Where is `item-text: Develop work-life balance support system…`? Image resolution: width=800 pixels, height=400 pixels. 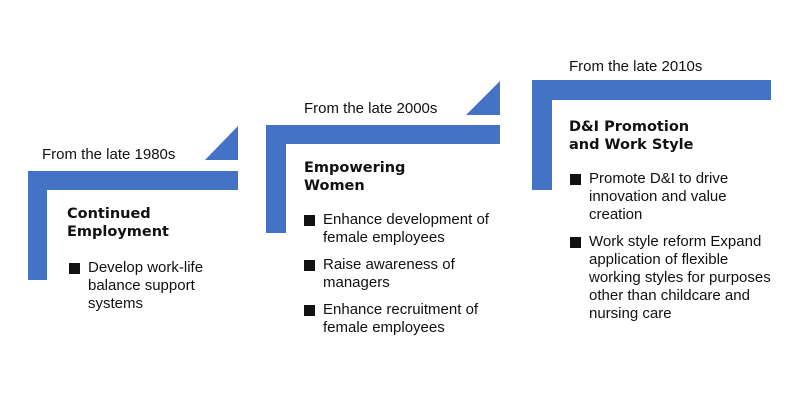 item-text: Develop work-life balance support system… is located at coordinates (146, 285).